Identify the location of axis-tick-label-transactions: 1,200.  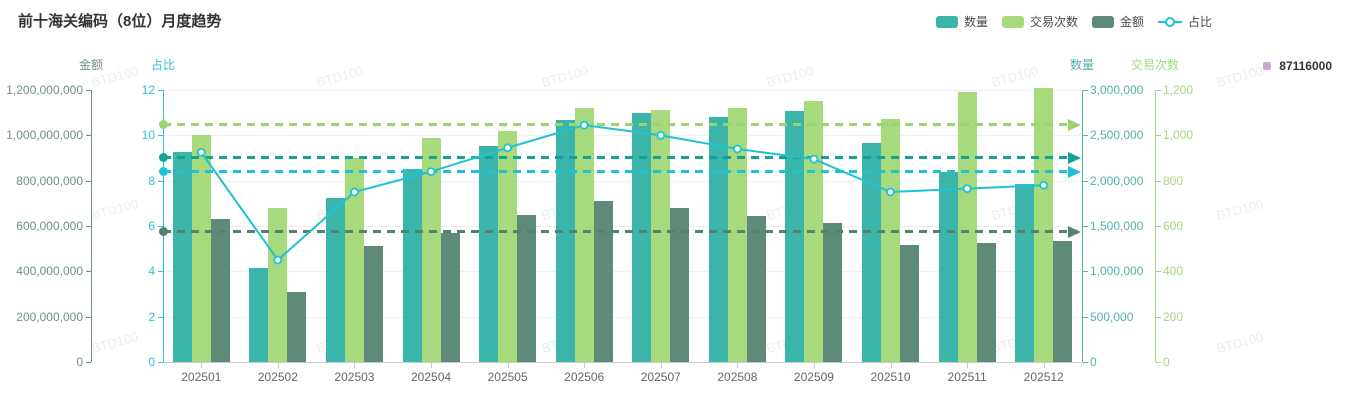
(1178, 90).